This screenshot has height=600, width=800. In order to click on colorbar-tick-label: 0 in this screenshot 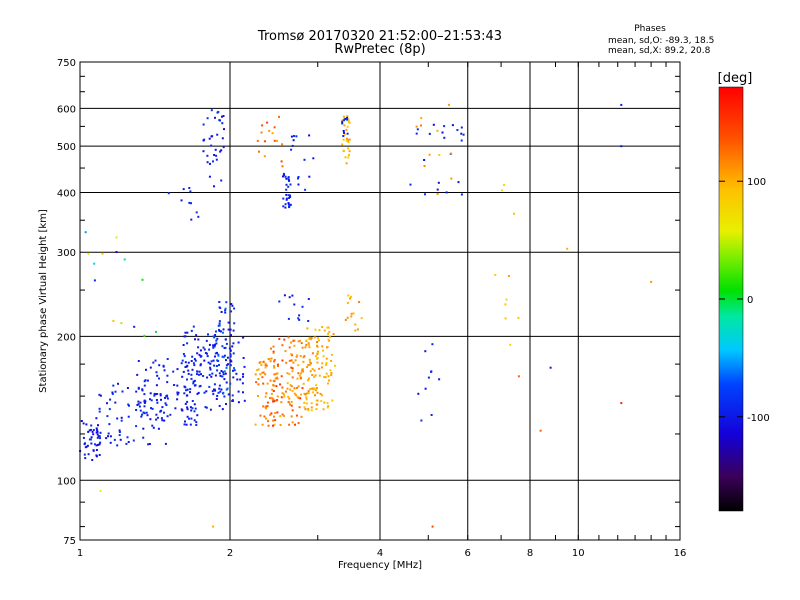, I will do `click(750, 300)`.